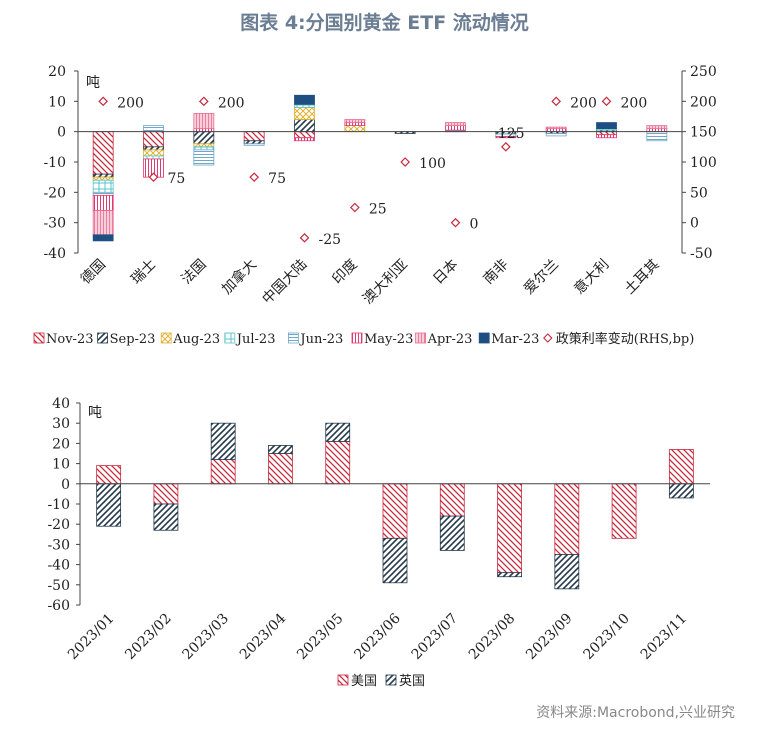 The image size is (769, 729). Describe the element at coordinates (703, 102) in the screenshot. I see `y2-tick-label: 200` at that location.